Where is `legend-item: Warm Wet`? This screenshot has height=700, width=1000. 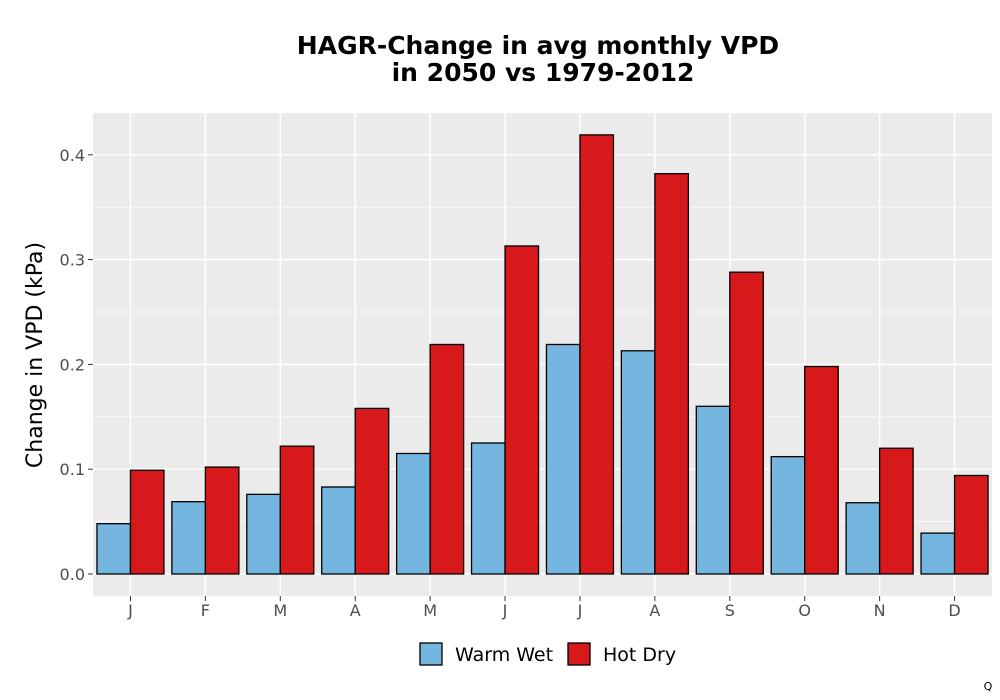 legend-item: Warm Wet is located at coordinates (486, 654).